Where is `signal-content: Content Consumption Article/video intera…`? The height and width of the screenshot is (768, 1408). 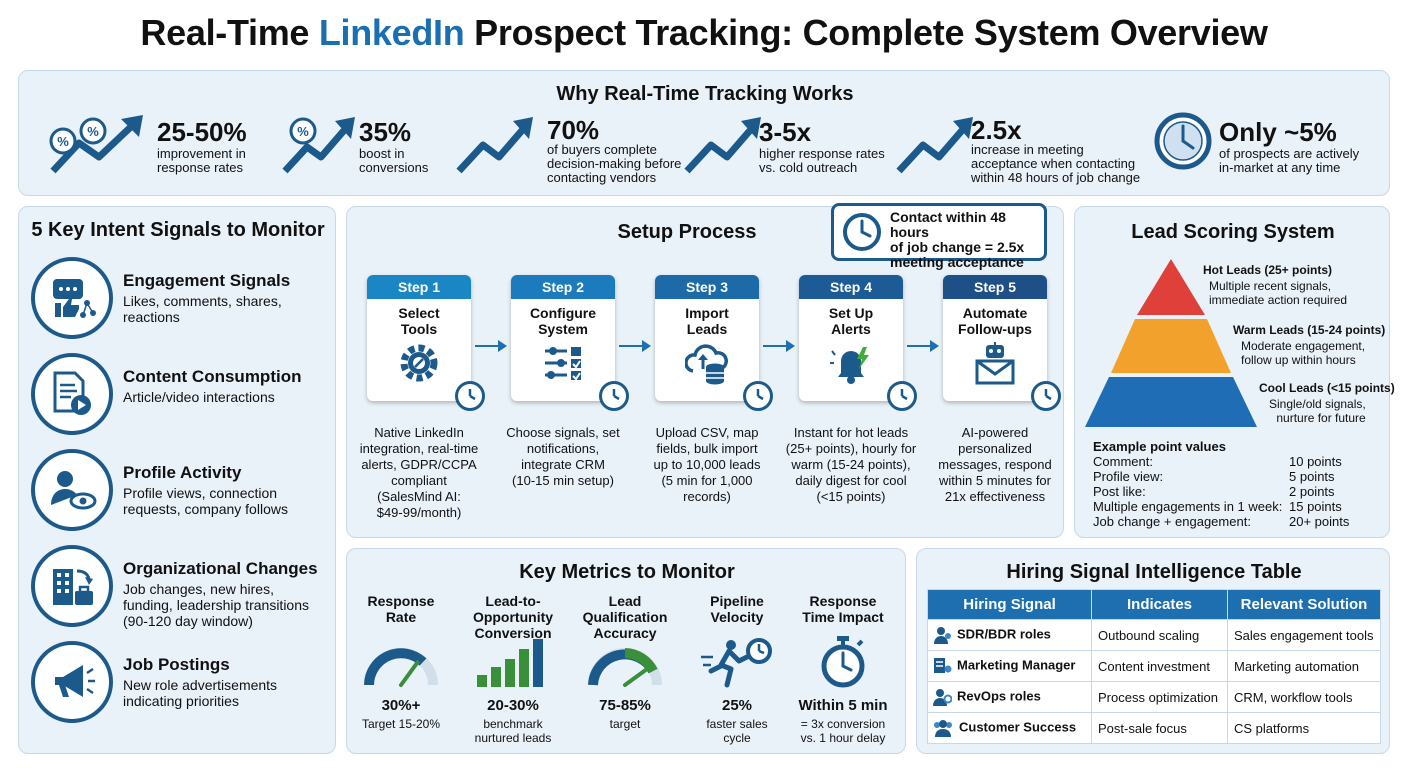
signal-content: Content Consumption Article/video intera… is located at coordinates (181, 395).